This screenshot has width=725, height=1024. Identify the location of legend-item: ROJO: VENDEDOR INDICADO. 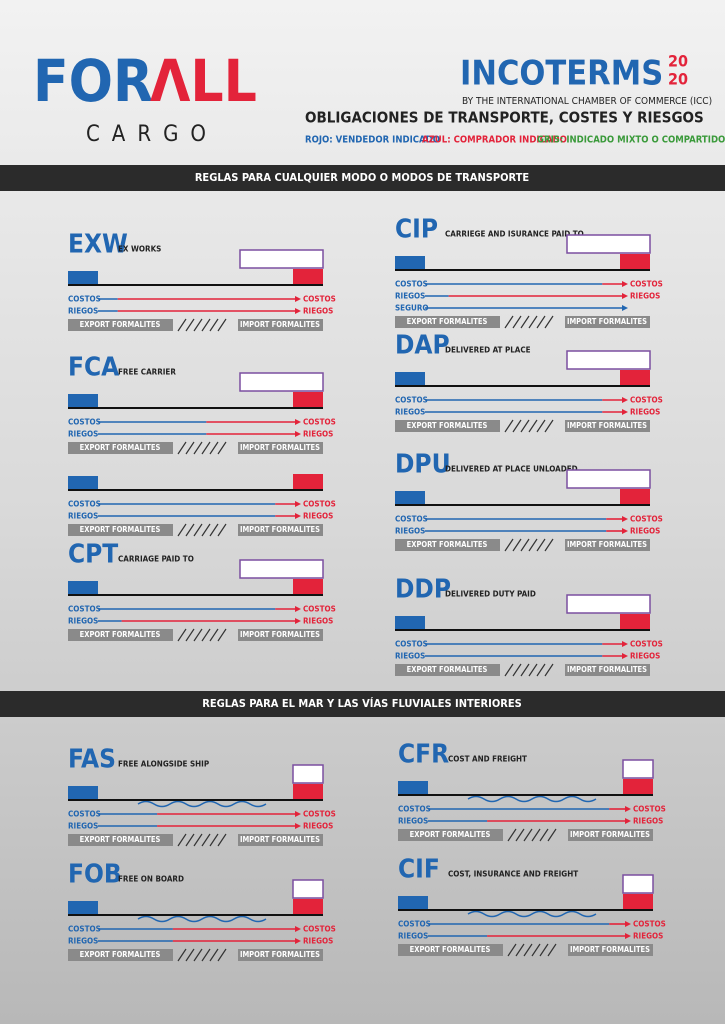
(372, 140).